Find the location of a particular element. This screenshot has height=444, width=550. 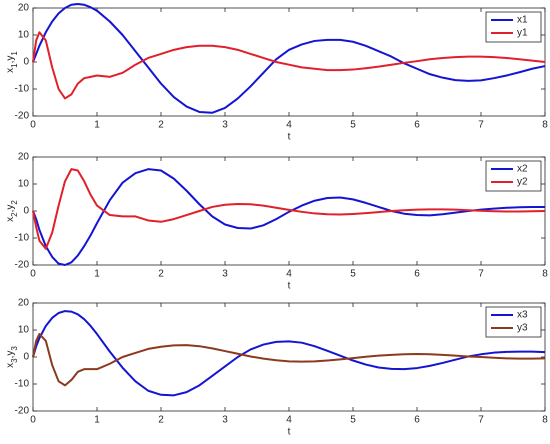

y-axis-label: x1,y1 is located at coordinates (12, 62).